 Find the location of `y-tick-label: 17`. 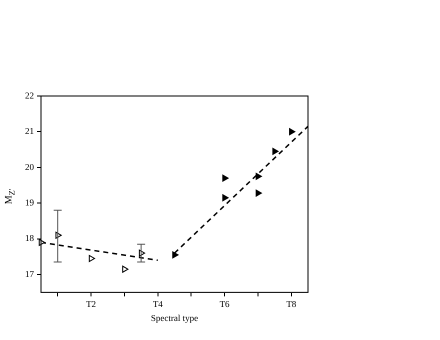

y-tick-label: 17 is located at coordinates (29, 273).